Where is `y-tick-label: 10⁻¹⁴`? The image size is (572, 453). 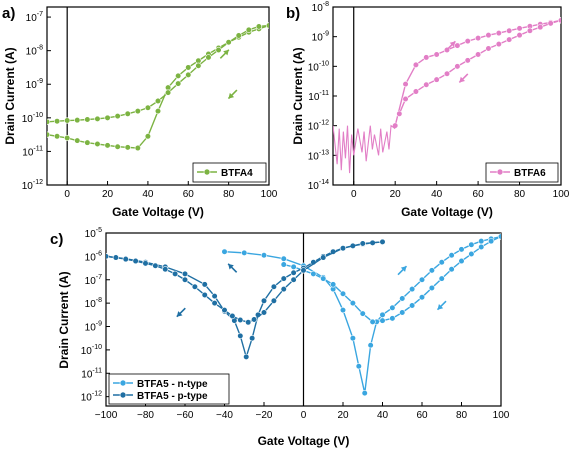 y-tick-label: 10⁻¹⁴ is located at coordinates (318, 185).